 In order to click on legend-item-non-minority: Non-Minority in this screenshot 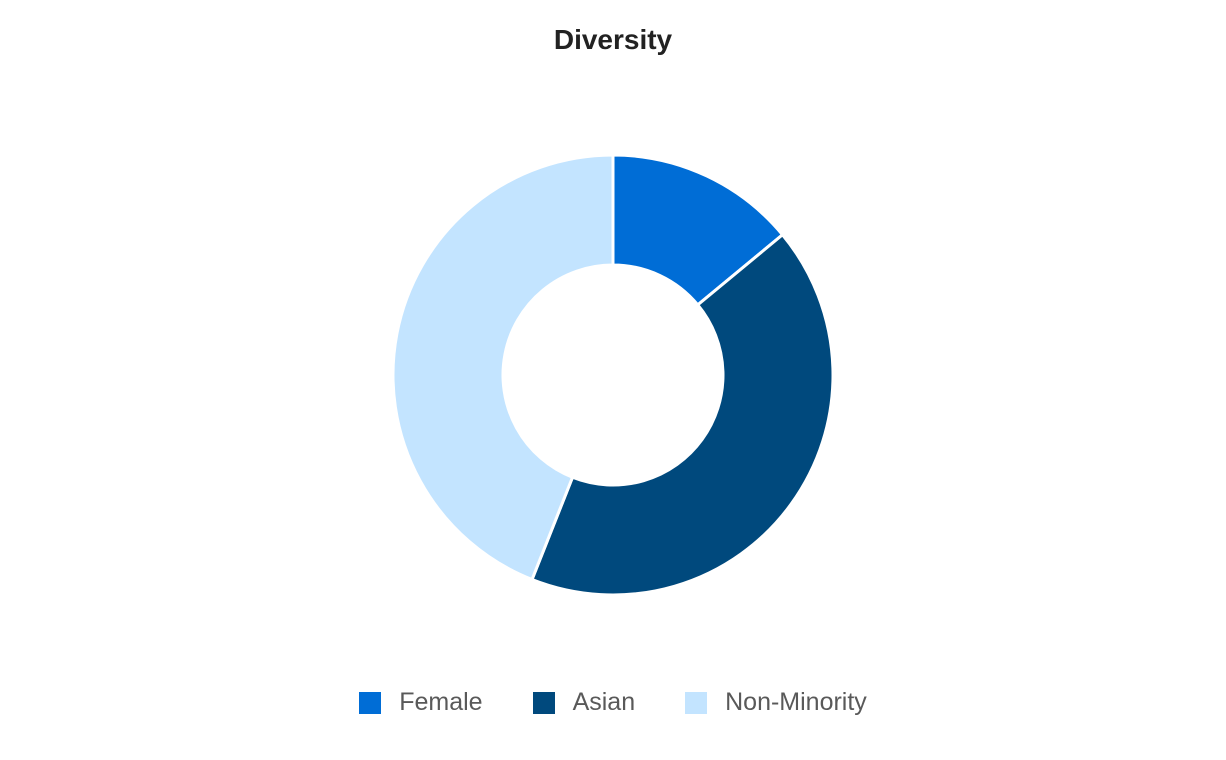, I will do `click(776, 702)`.